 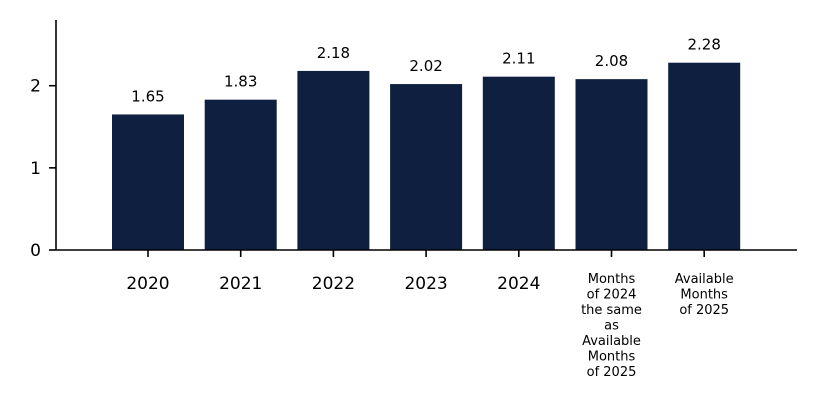 I want to click on x-tick-label-6: Available Months of 2025, so click(x=704, y=295).